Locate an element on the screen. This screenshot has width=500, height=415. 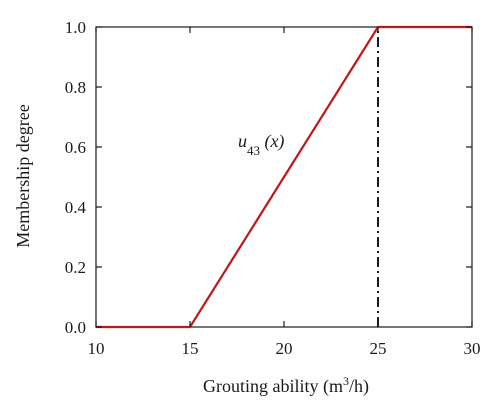
y-tick-label: 0.8 is located at coordinates (75, 87).